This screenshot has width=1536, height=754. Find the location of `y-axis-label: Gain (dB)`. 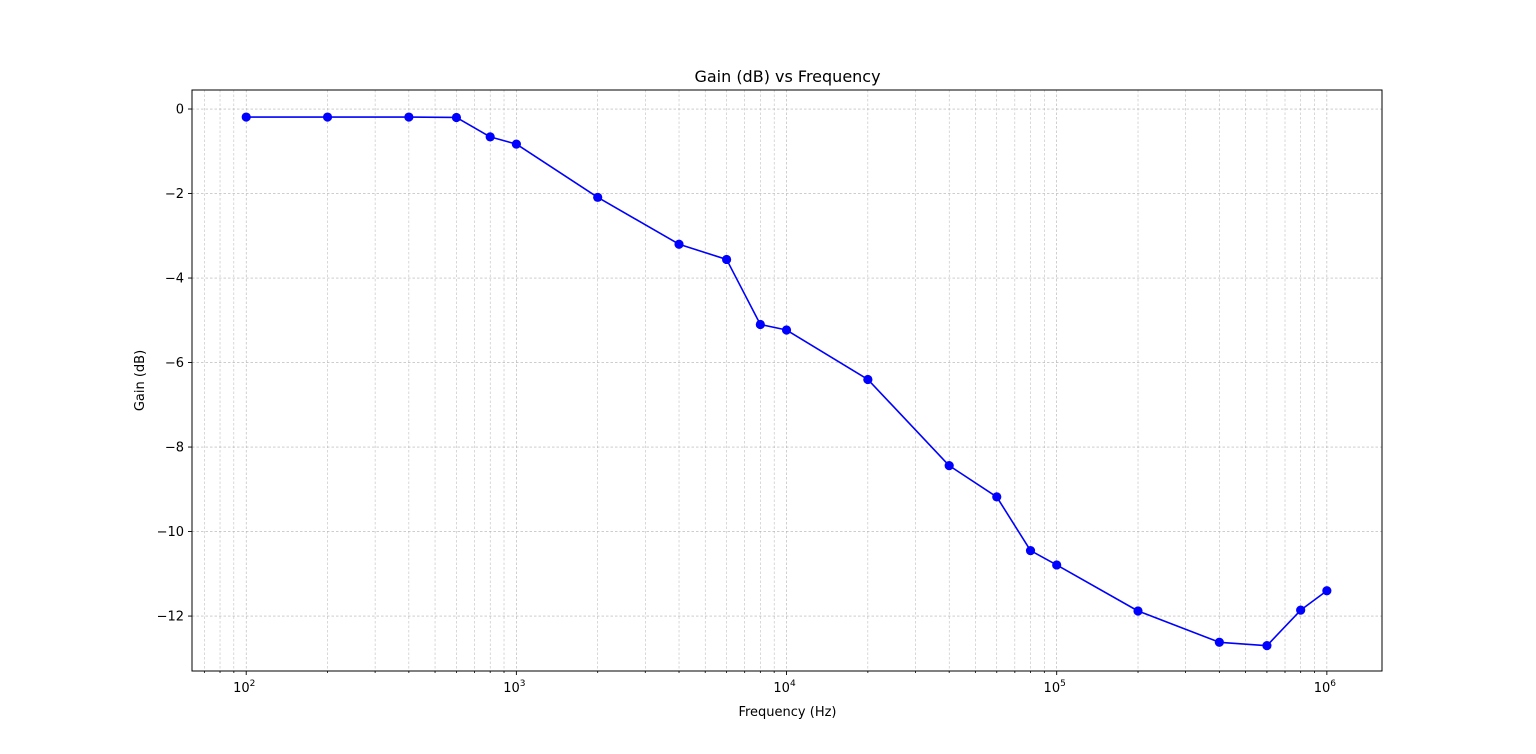

y-axis-label: Gain (dB) is located at coordinates (140, 380).